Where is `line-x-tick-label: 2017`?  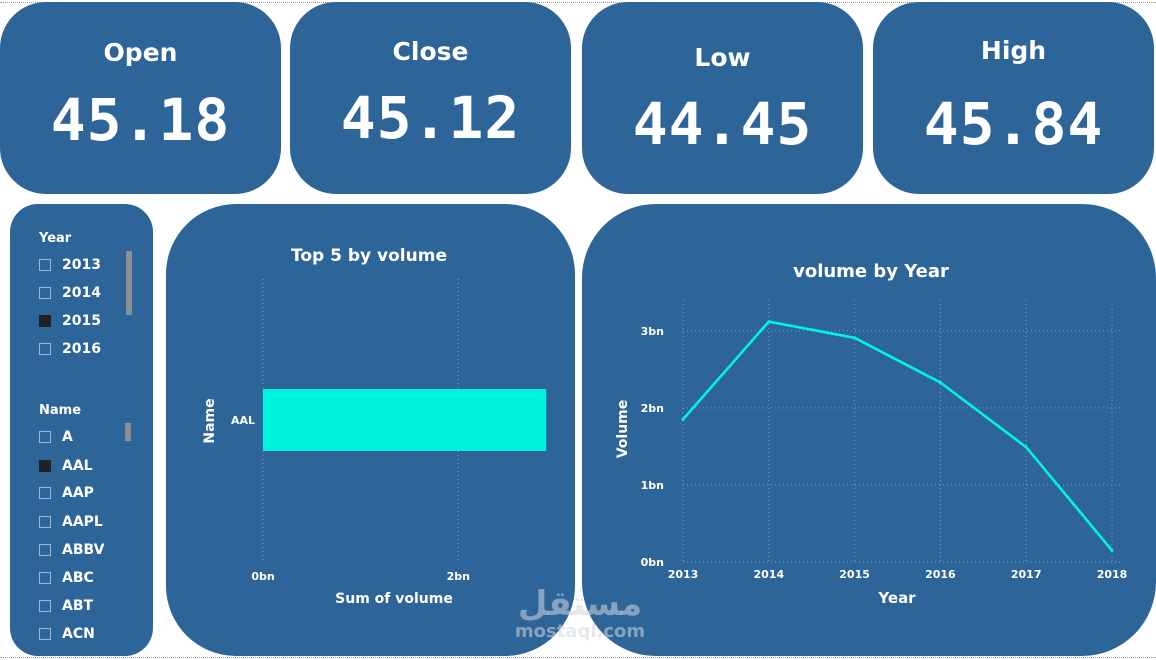 line-x-tick-label: 2017 is located at coordinates (1026, 574).